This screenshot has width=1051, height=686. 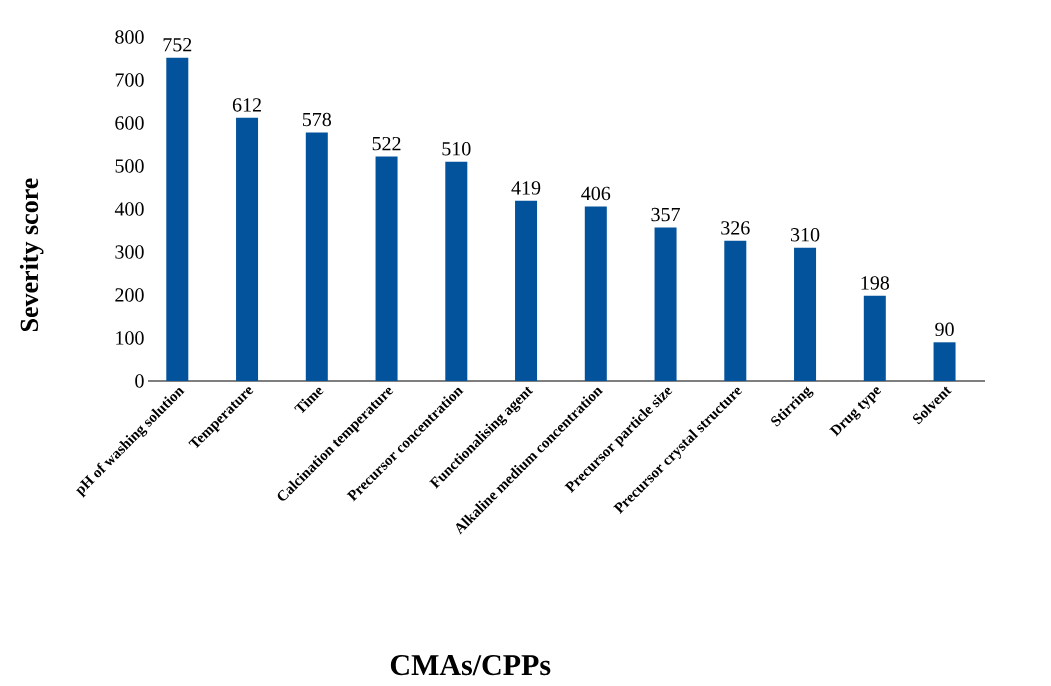 I want to click on data-label: 310, so click(x=805, y=235).